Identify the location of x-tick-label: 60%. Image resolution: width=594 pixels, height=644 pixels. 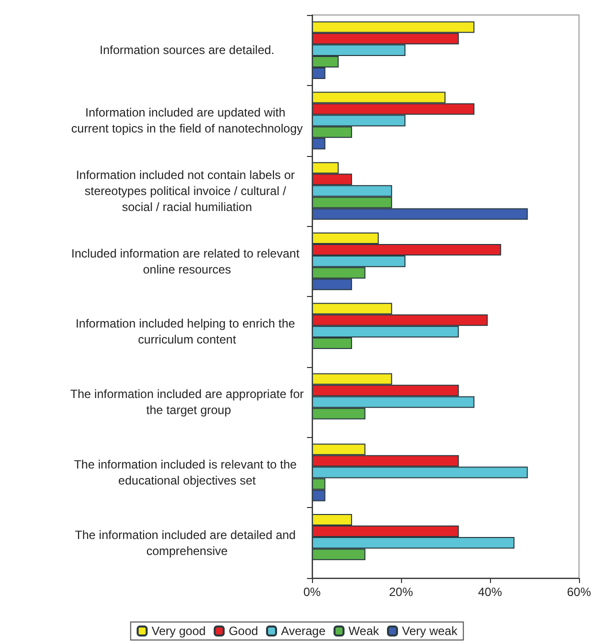
(579, 592).